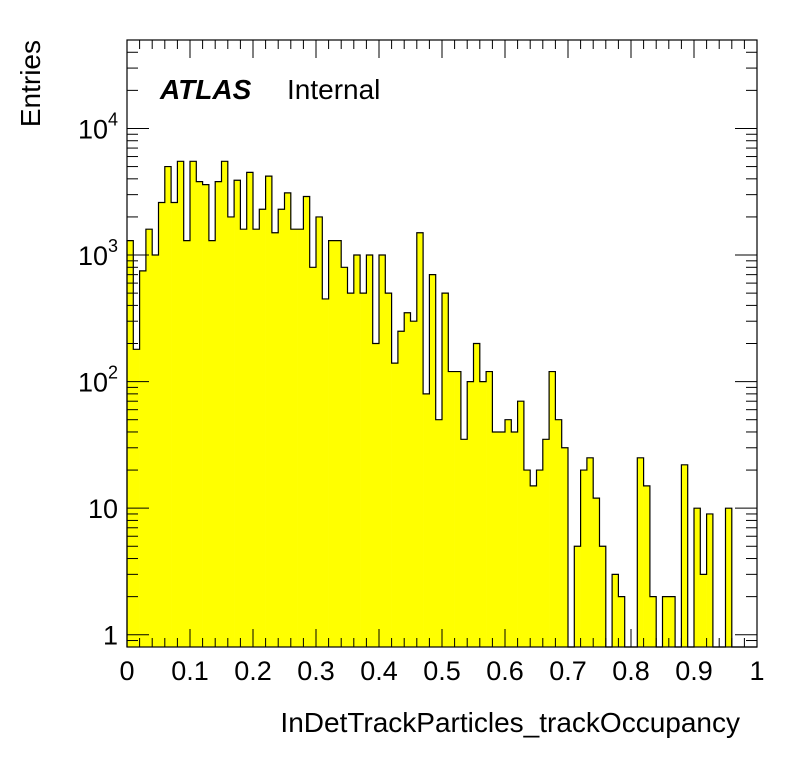  I want to click on y-axis-title: Entries, so click(30, 83).